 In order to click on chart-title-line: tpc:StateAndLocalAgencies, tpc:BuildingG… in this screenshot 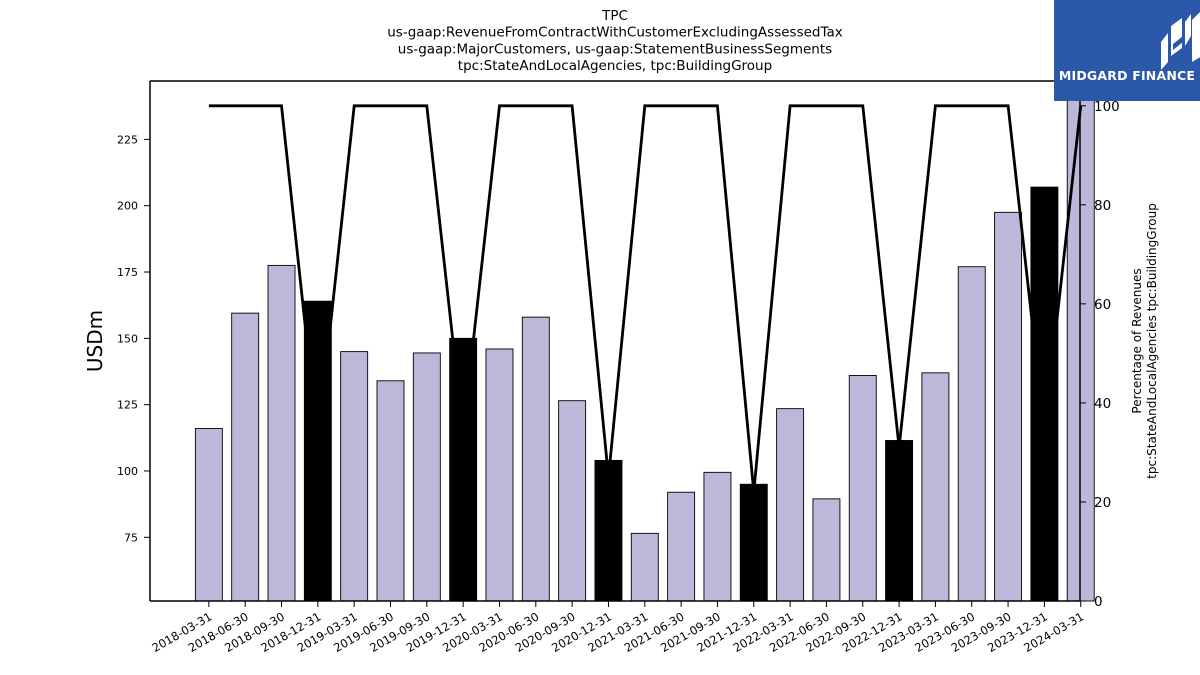, I will do `click(615, 66)`.